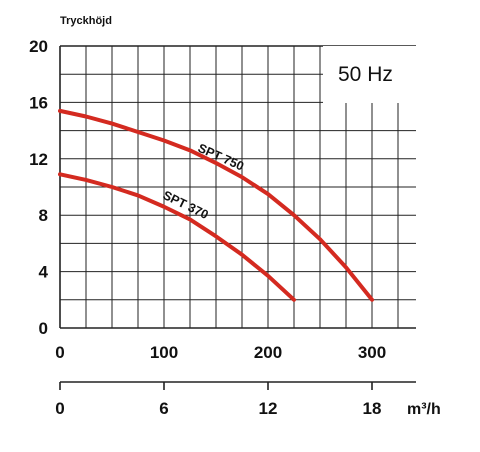 This screenshot has width=480, height=452. Describe the element at coordinates (43, 215) in the screenshot. I see `y-tick-label-8: 8` at that location.